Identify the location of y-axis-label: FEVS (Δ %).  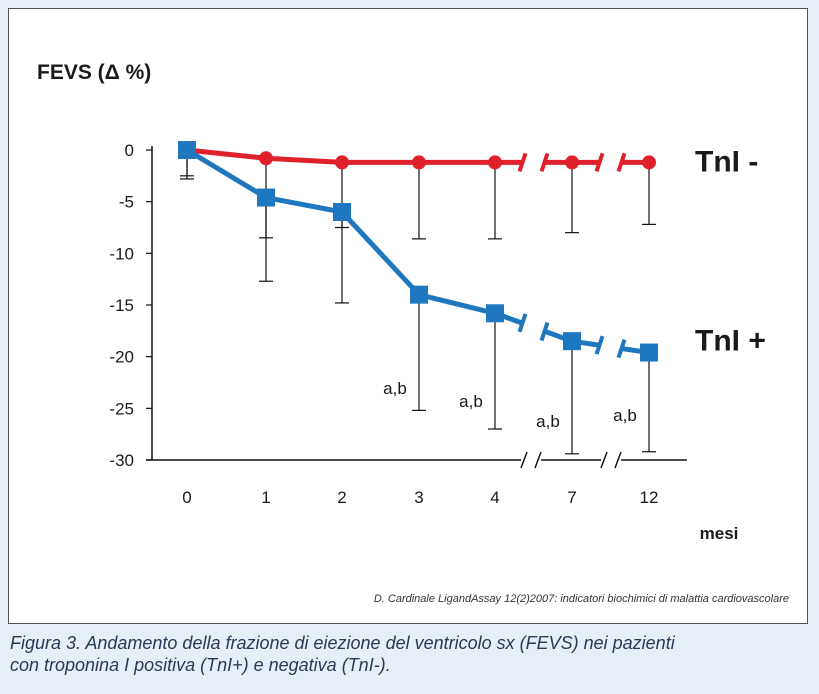
(94, 72).